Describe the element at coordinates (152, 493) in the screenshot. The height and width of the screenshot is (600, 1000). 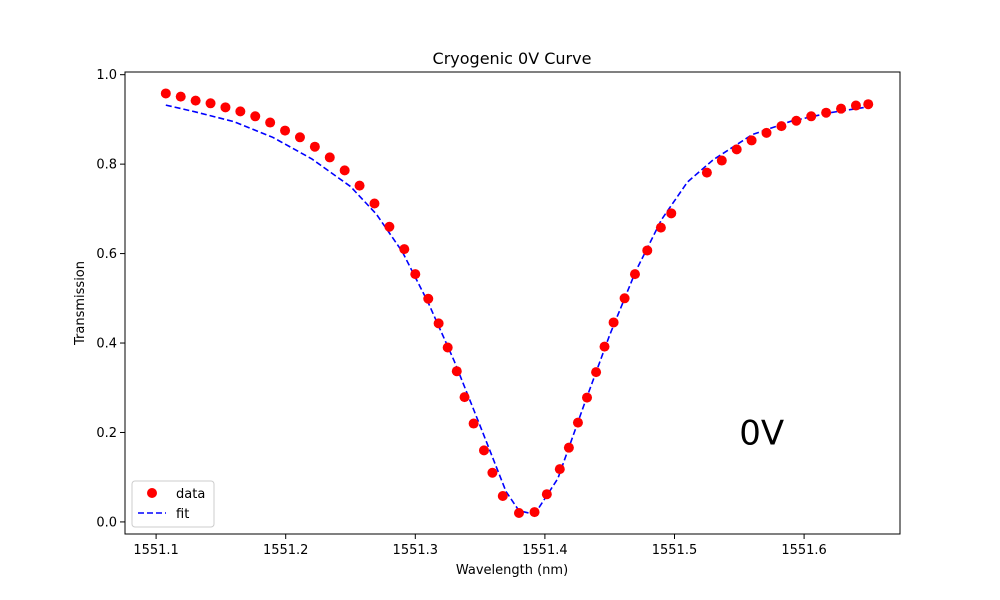
I see `legend-data-marker` at that location.